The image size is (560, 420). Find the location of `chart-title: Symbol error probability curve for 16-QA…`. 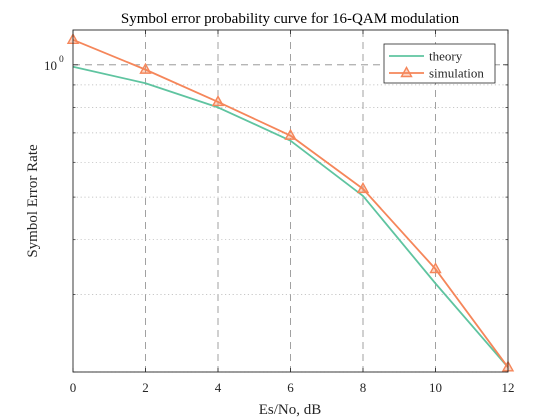

chart-title: Symbol error probability curve for 16-QA… is located at coordinates (290, 19).